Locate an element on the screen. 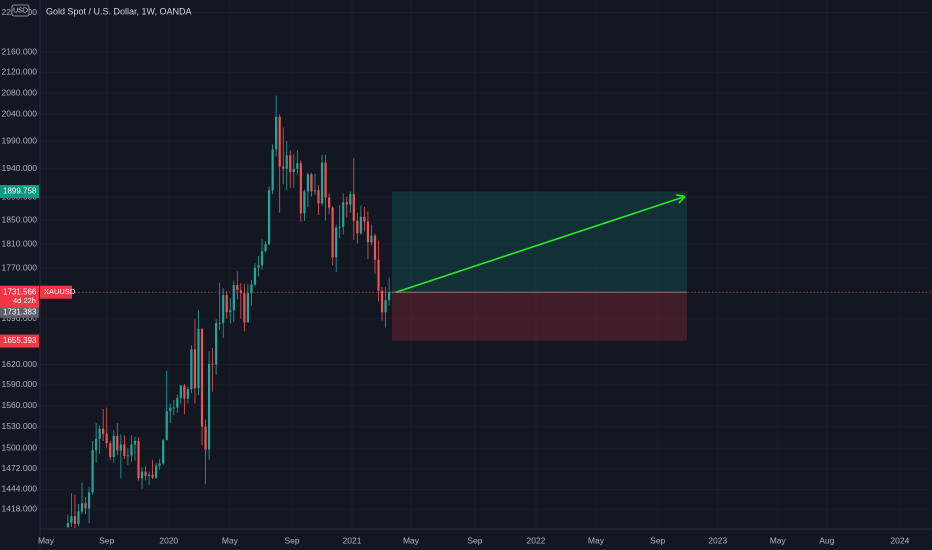 Image resolution: width=932 pixels, height=550 pixels. other-price-label: 1731.383 is located at coordinates (20, 311).